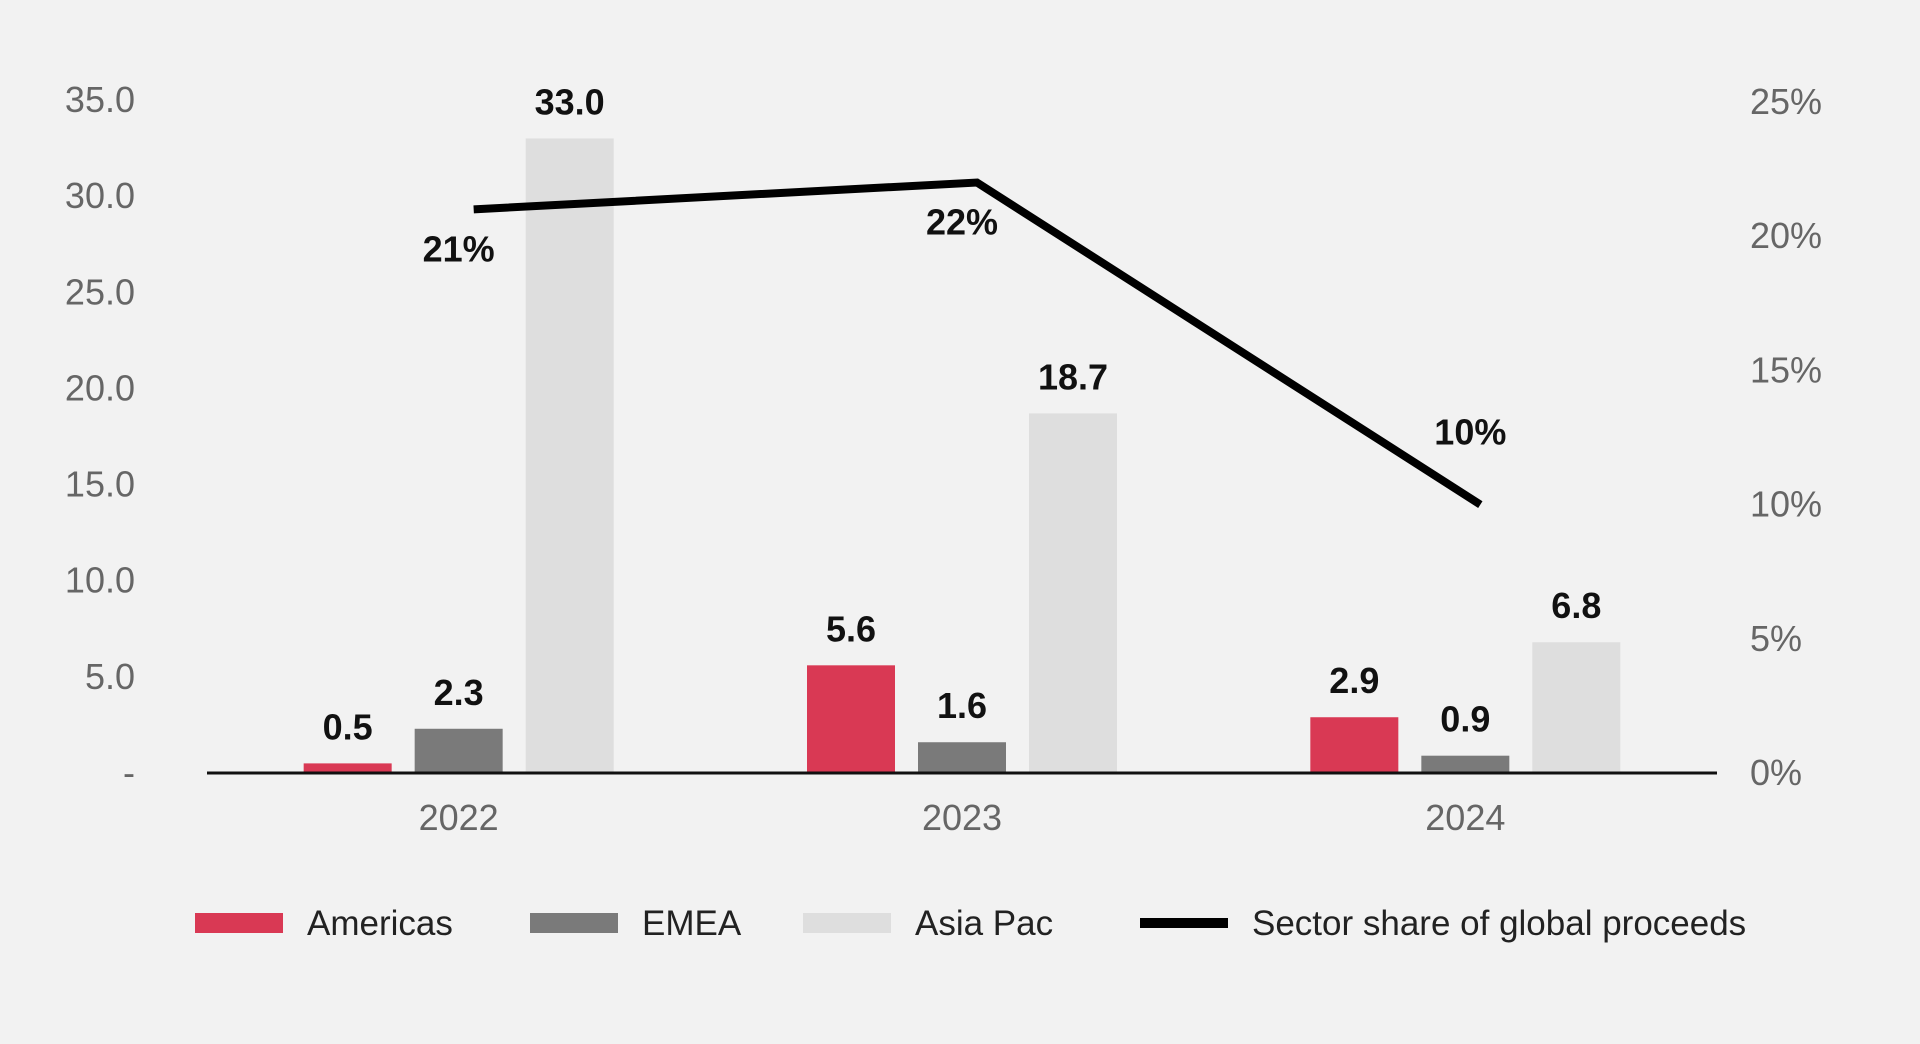 The height and width of the screenshot is (1044, 1920). What do you see at coordinates (962, 705) in the screenshot?
I see `bar-data-label: 1.6` at bounding box center [962, 705].